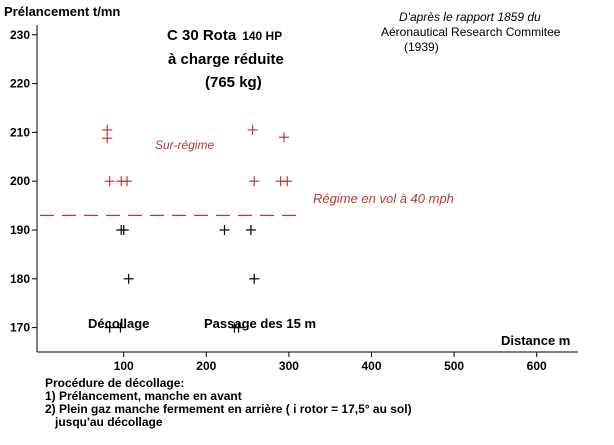 This screenshot has height=445, width=614. I want to click on x-axis-label: Distance m, so click(536, 340).